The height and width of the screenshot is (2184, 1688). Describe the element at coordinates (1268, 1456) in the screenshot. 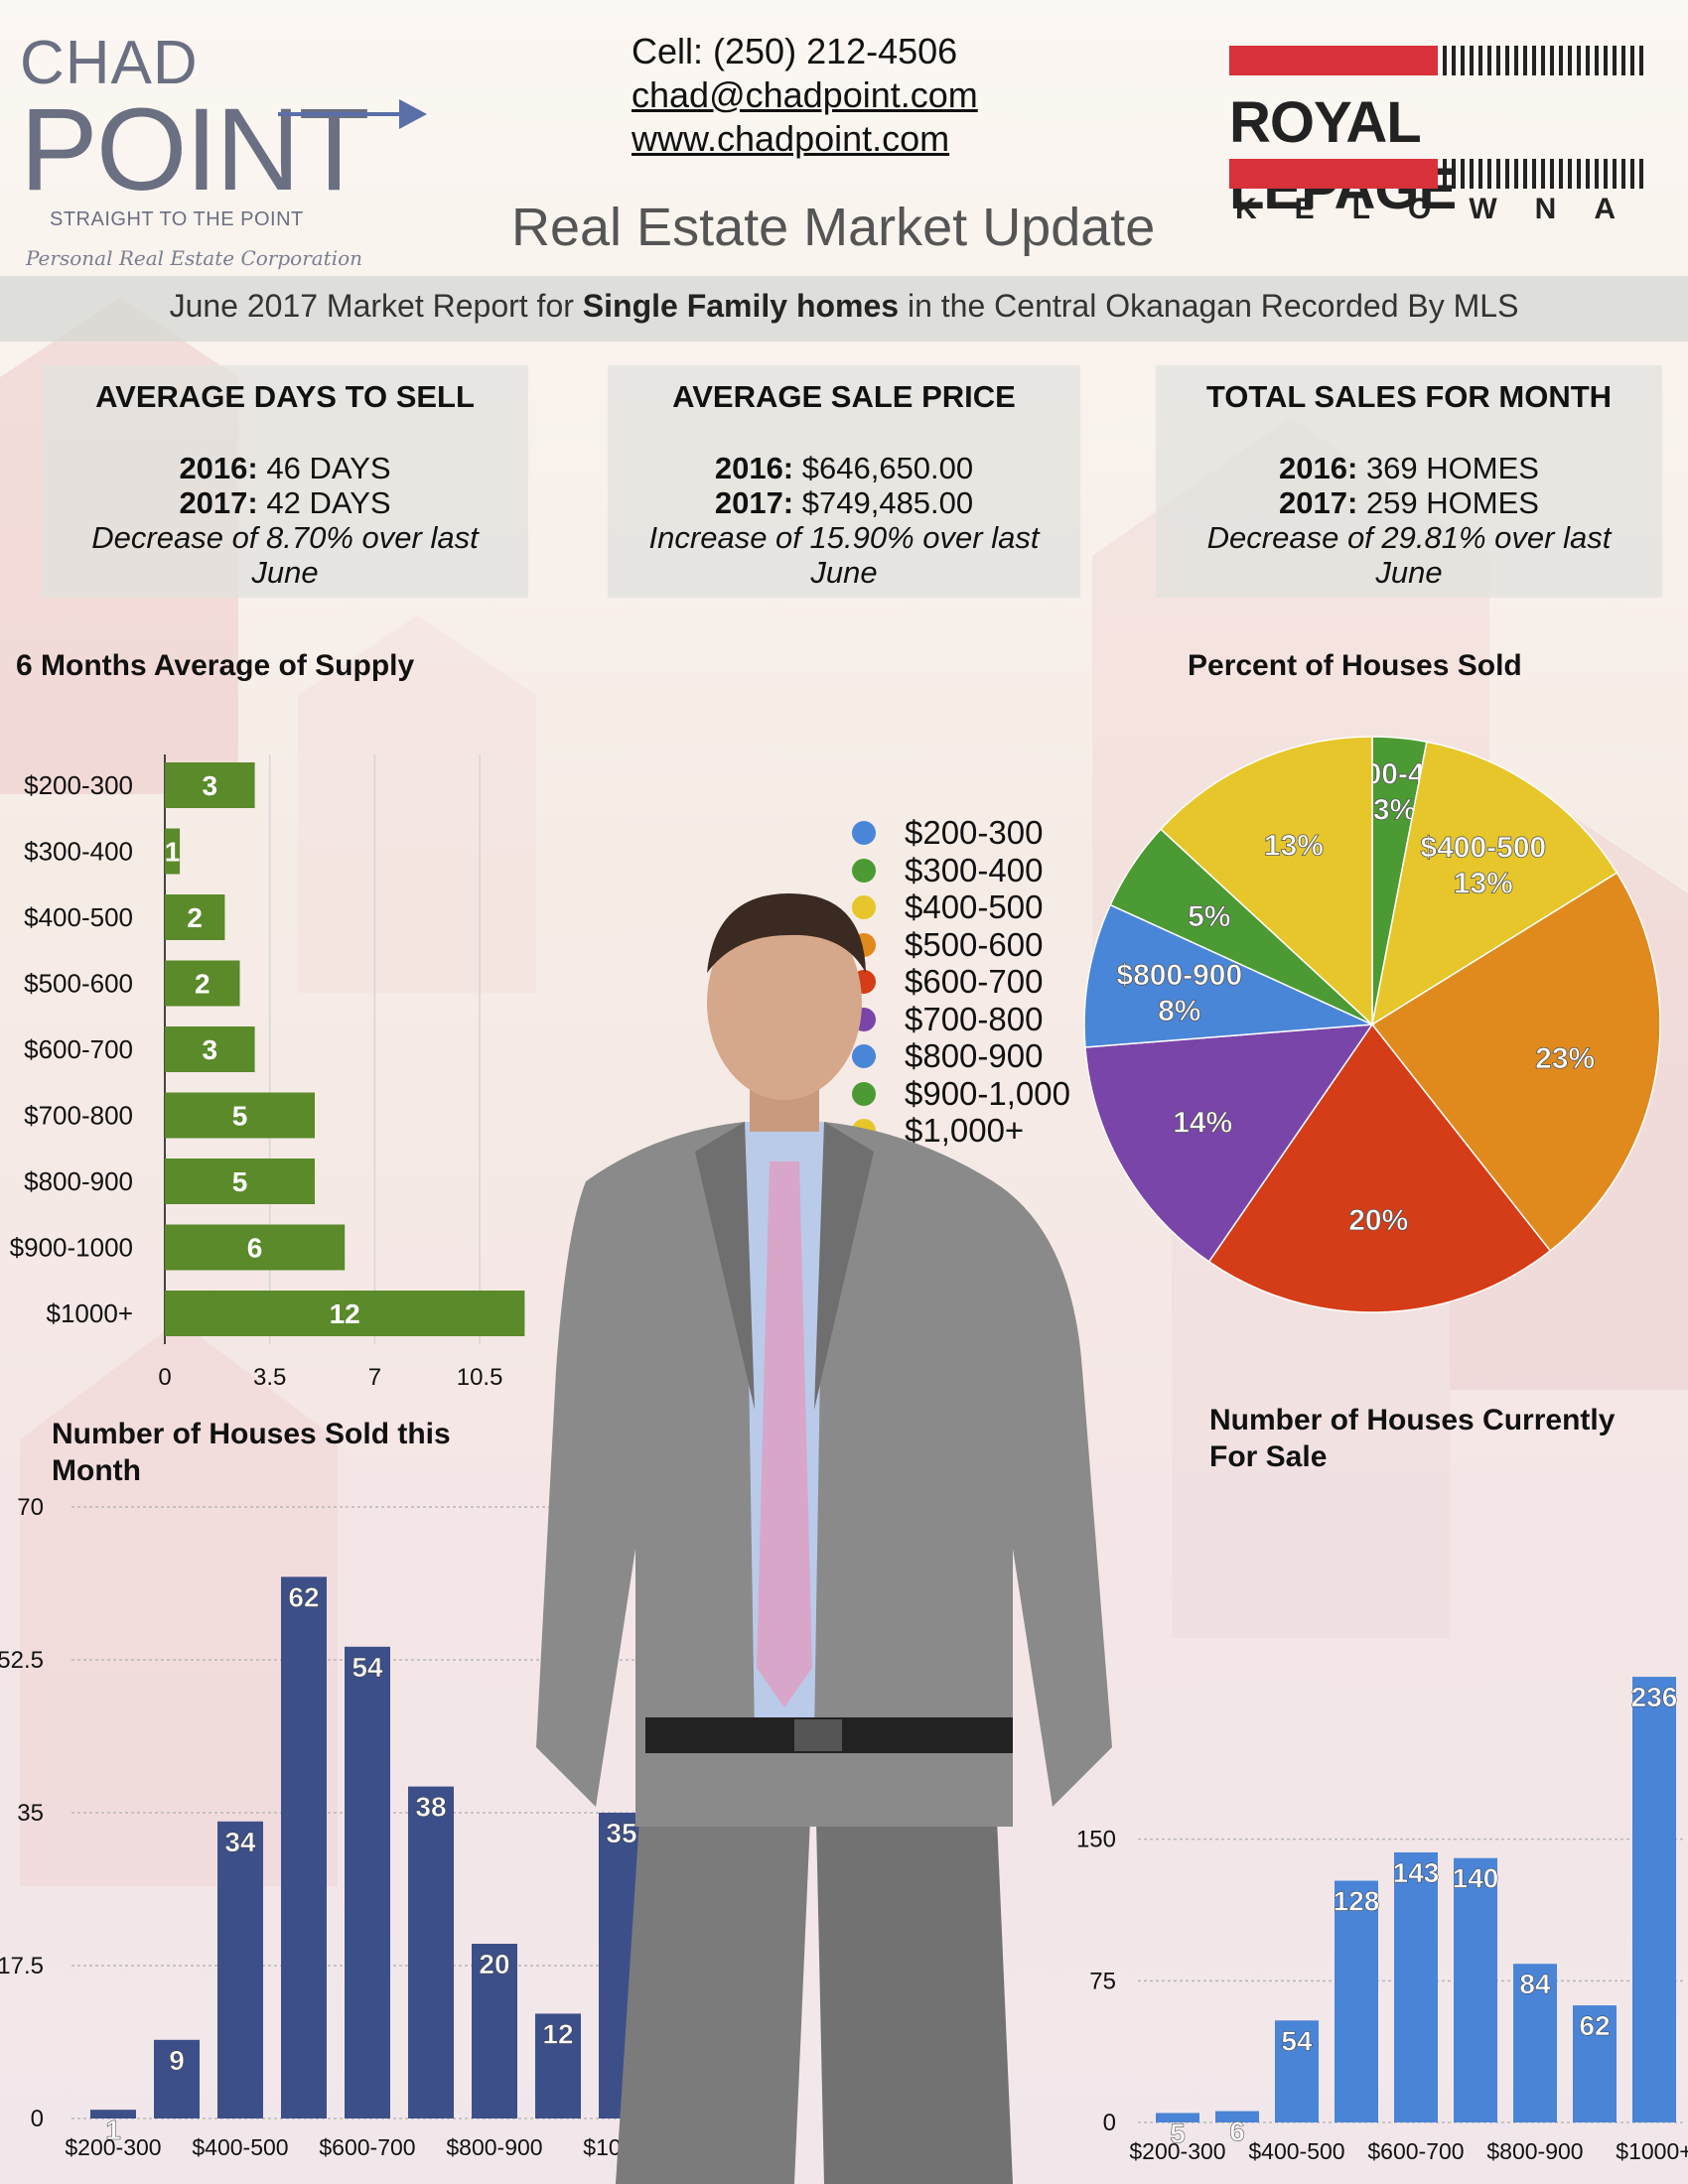

I see `forsale-title-line-2: For Sale` at that location.